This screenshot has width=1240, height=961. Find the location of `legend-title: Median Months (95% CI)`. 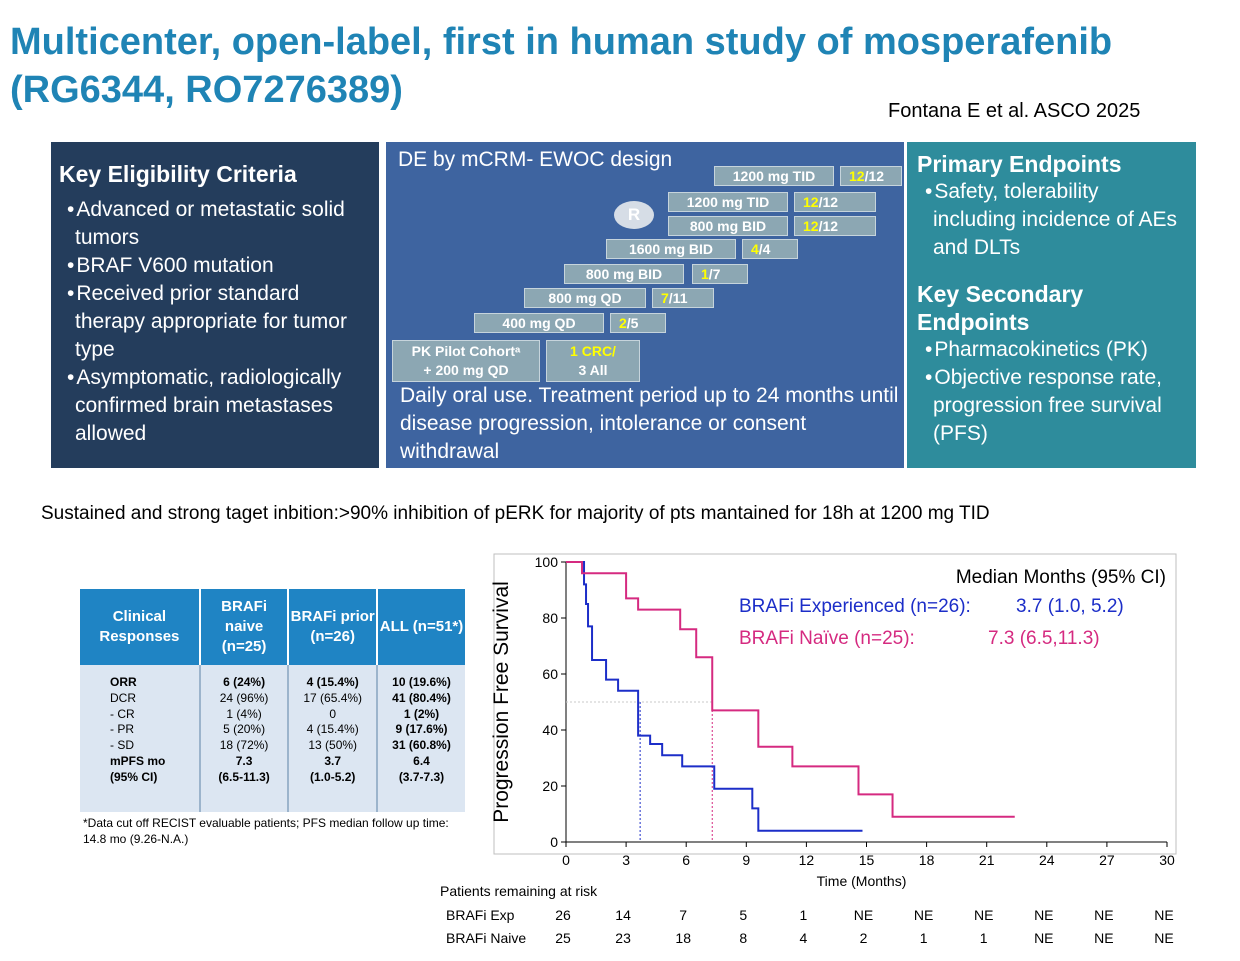

legend-title: Median Months (95% CI) is located at coordinates (1061, 577).